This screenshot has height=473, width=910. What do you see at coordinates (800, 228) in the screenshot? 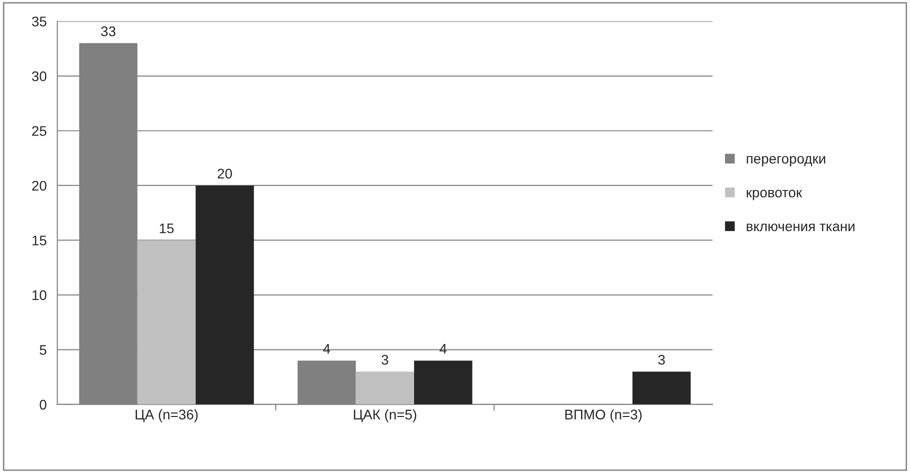
I see `legend-label: включения ткани` at bounding box center [800, 228].